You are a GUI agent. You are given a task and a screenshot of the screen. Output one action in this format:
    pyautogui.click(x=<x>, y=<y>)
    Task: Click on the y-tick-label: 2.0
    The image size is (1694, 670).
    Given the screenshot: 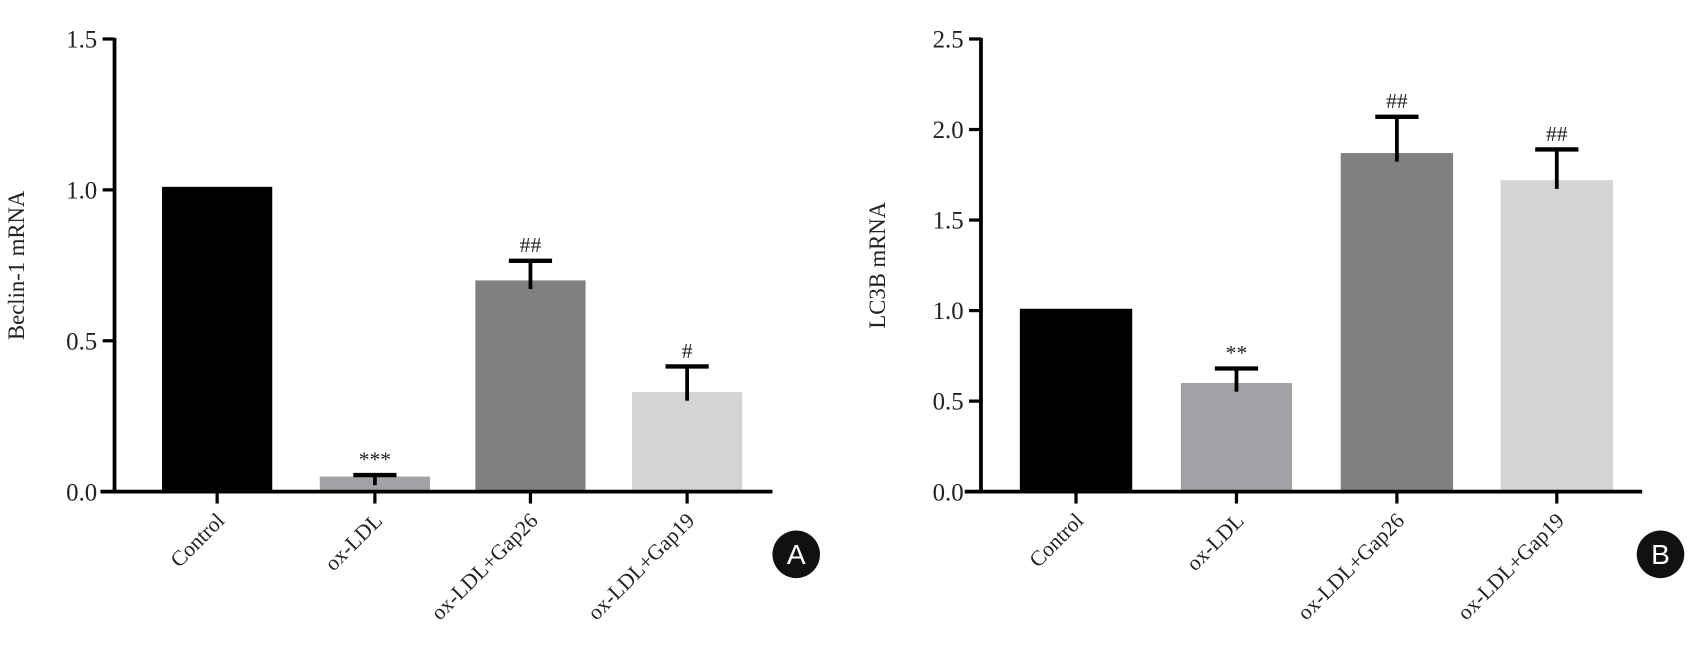 What is the action you would take?
    pyautogui.click(x=948, y=130)
    